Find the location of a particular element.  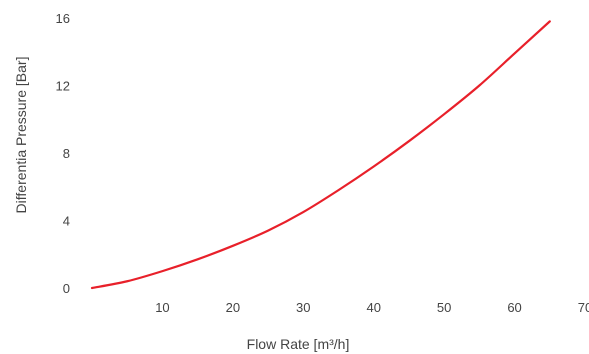

x-tick-label: 50 is located at coordinates (444, 307).